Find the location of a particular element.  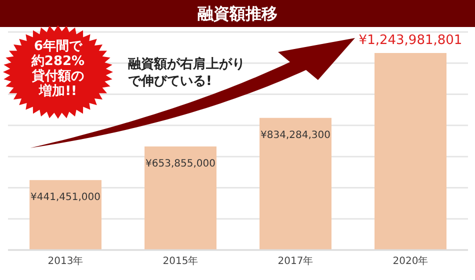

x-tick-label: 2015年 is located at coordinates (180, 261).